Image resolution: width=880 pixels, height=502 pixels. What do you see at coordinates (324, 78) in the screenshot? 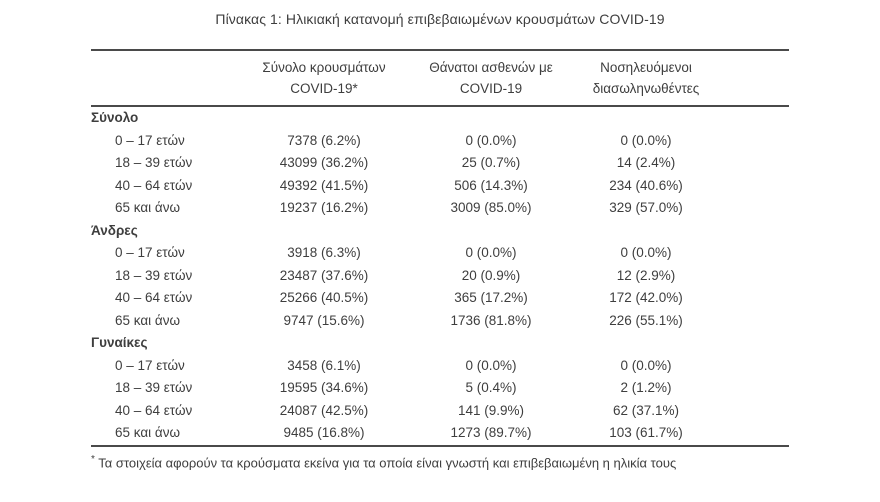
I see `header-total-cases: Σύνολο κρουσμάτων COVID-19*` at bounding box center [324, 78].